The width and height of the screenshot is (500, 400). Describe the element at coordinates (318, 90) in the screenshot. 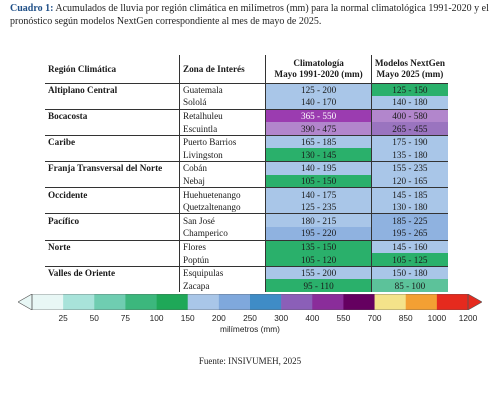

I see `climatology-value: 125 - 200` at that location.